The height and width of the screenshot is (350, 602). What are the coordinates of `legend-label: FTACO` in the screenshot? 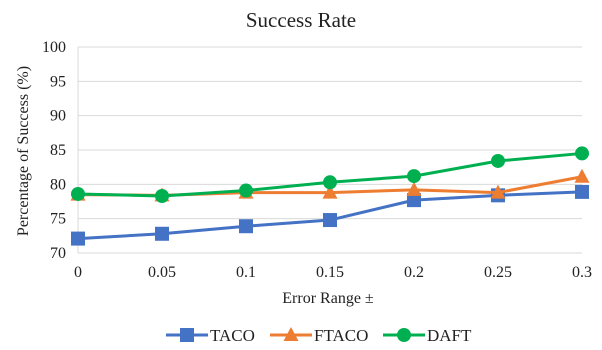 It's located at (341, 335).